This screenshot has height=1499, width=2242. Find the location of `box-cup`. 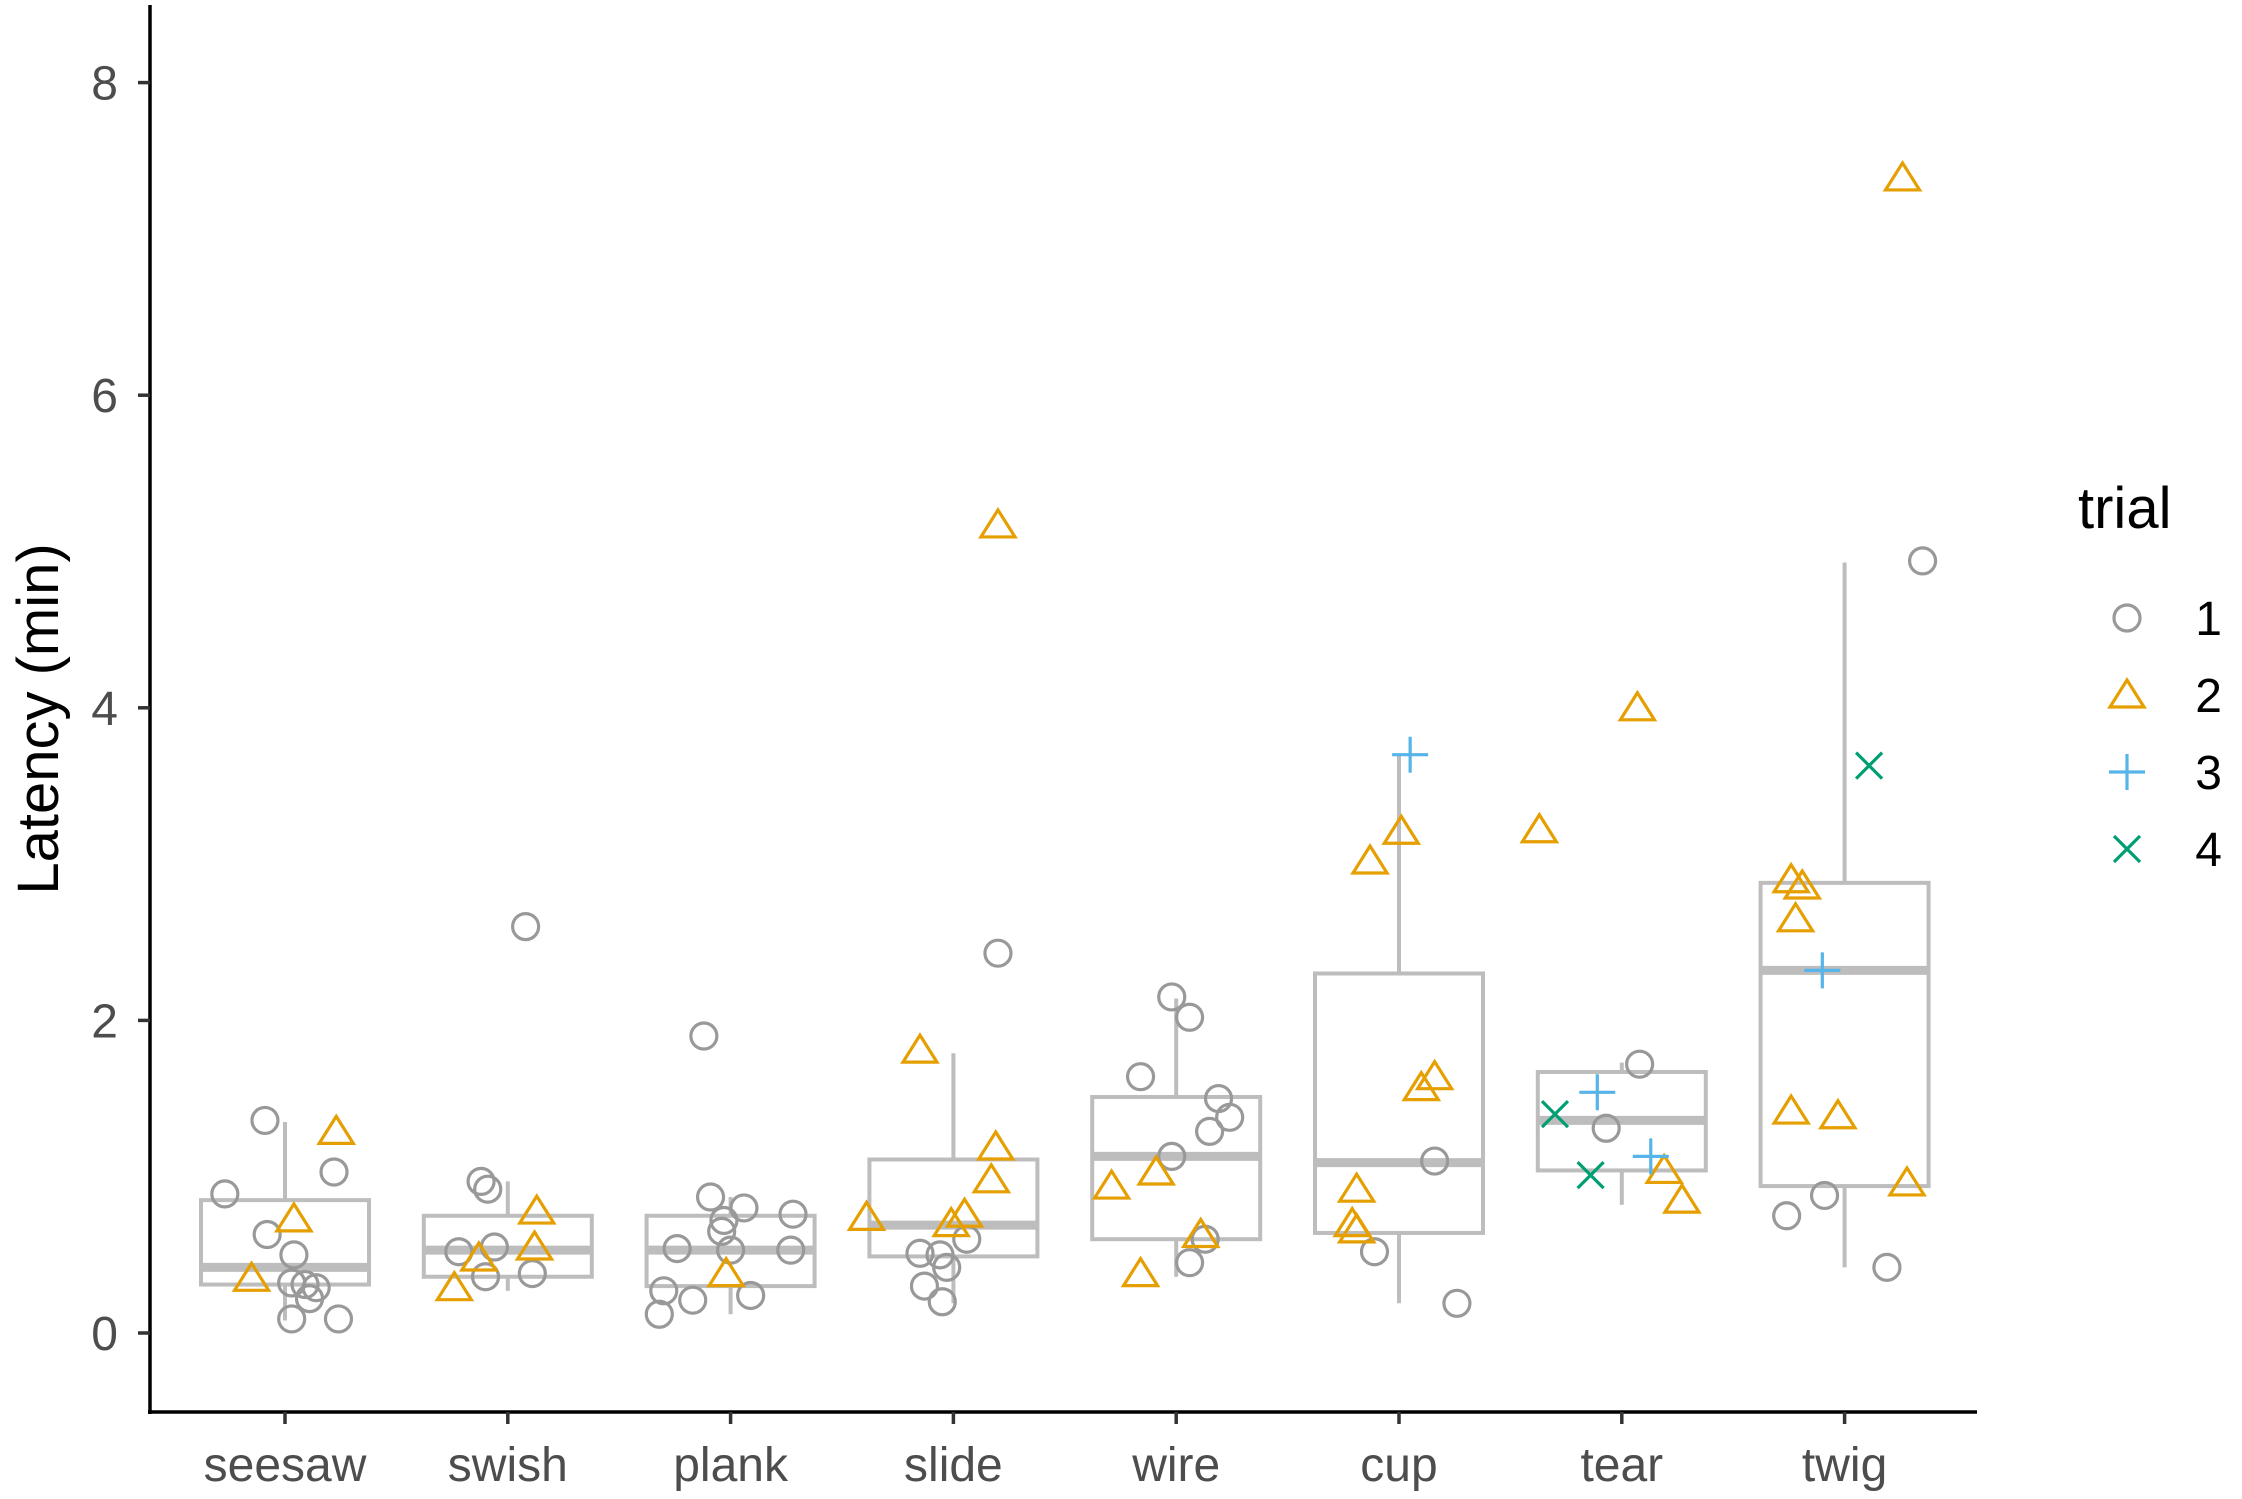

box-cup is located at coordinates (1399, 1029).